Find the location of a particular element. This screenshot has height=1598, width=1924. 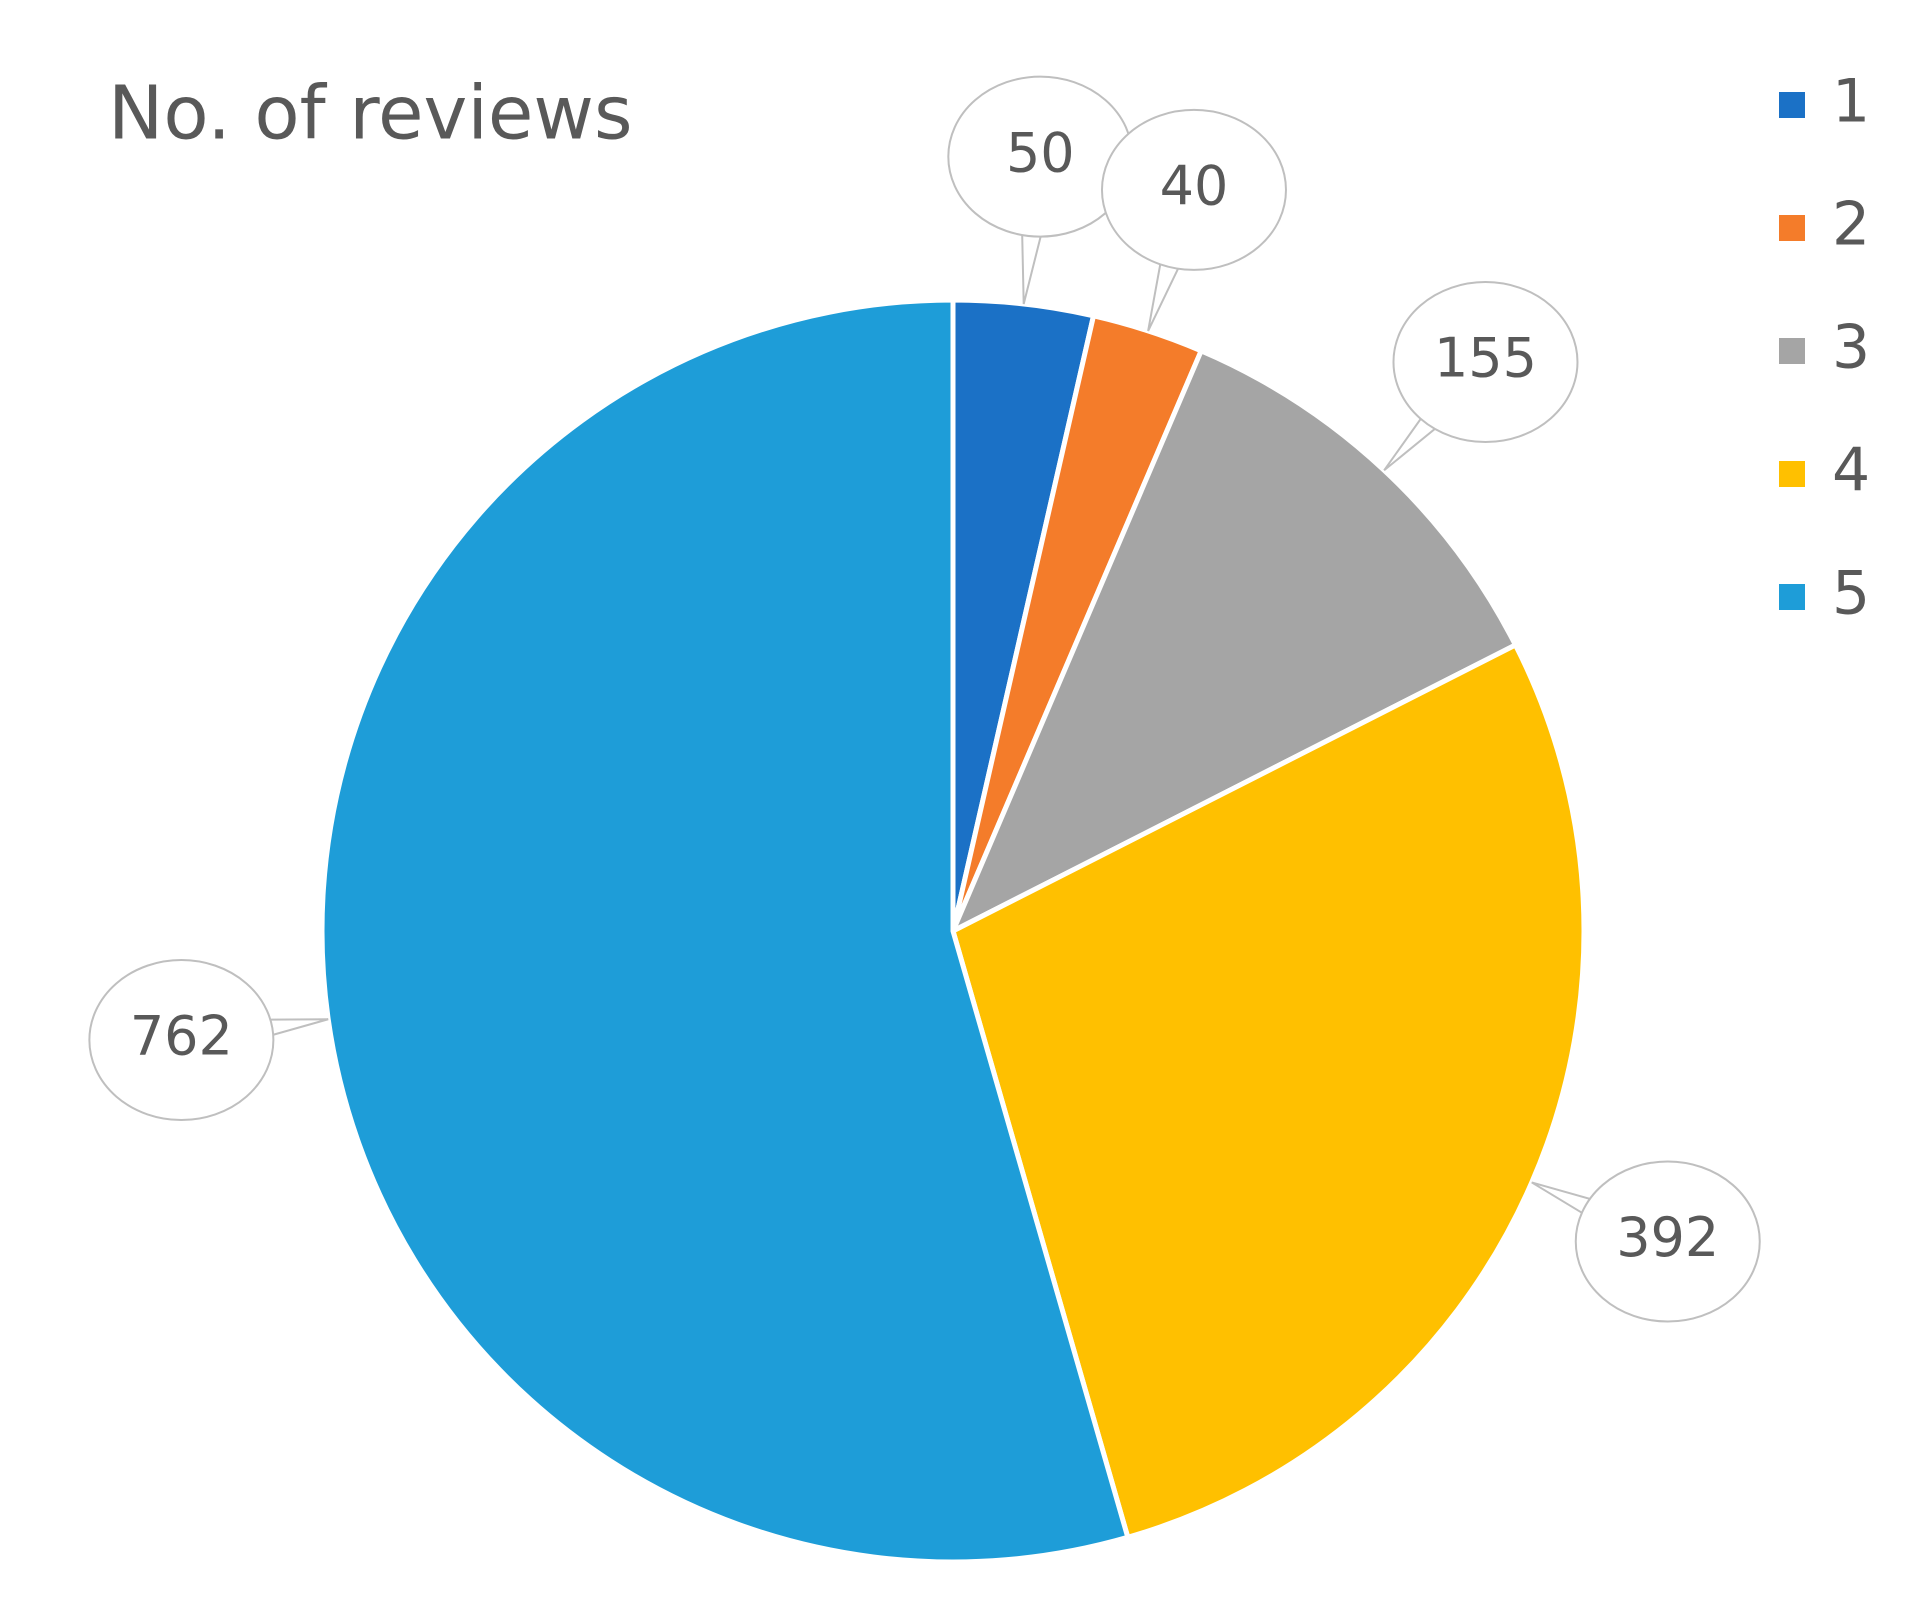

data-label: 50 is located at coordinates (1040, 152).